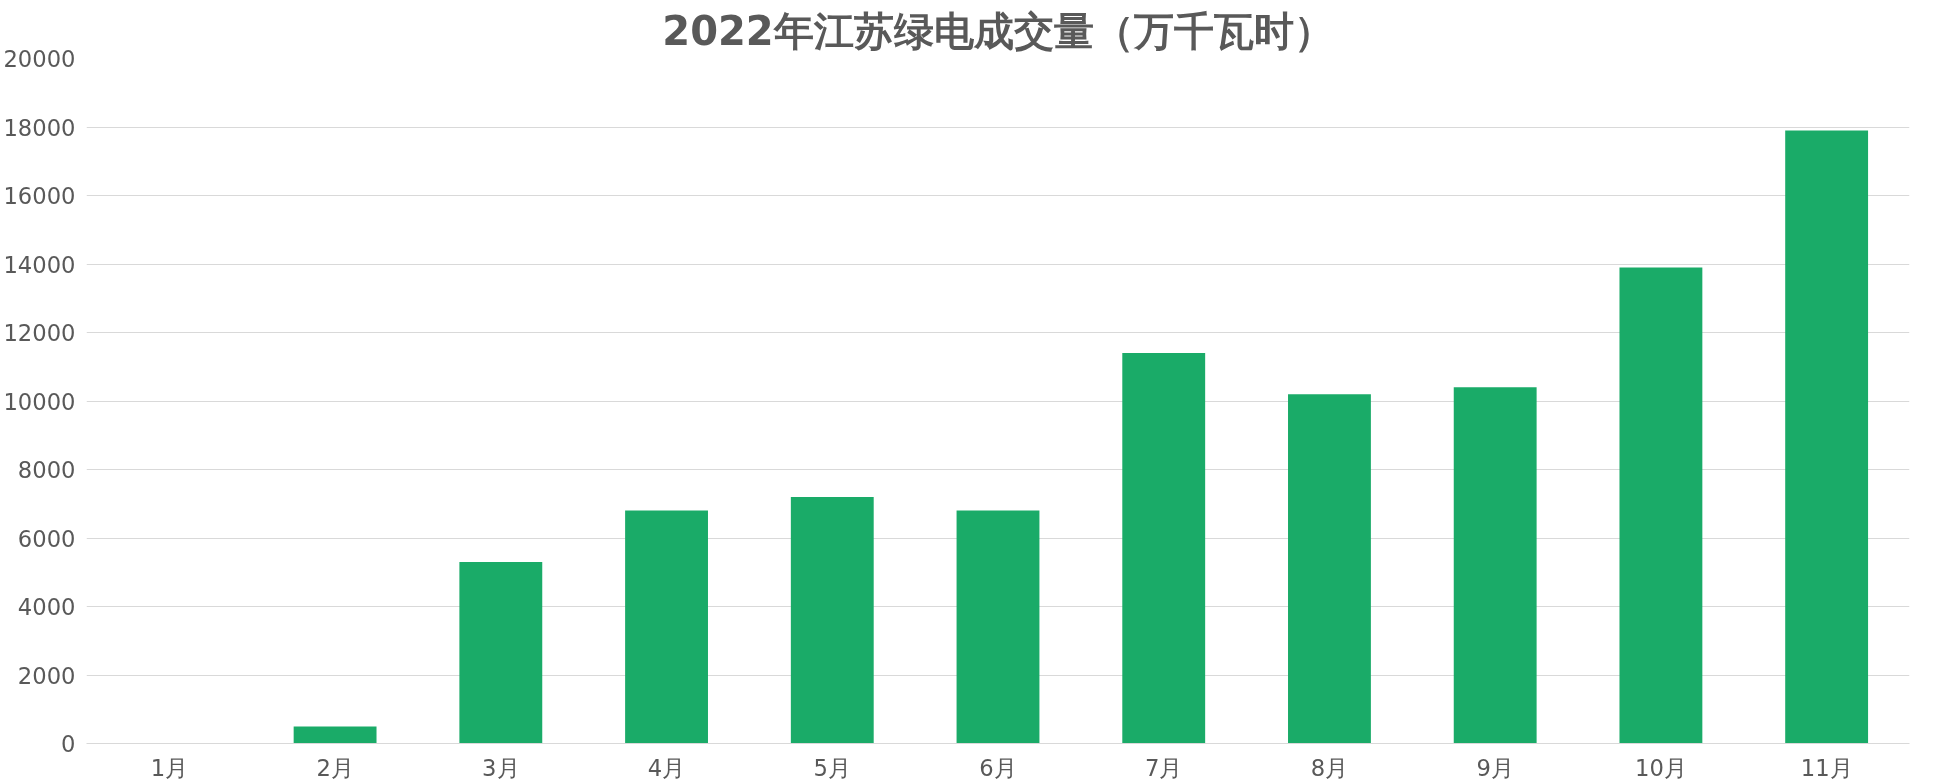 Image resolution: width=1949 pixels, height=783 pixels. What do you see at coordinates (39, 127) in the screenshot?
I see `y-tick-label: 18000` at bounding box center [39, 127].